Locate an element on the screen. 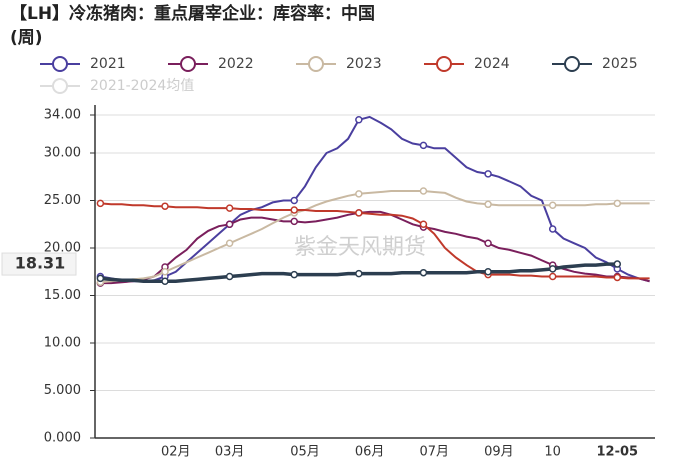  x-tick-label: 07月 is located at coordinates (434, 452).